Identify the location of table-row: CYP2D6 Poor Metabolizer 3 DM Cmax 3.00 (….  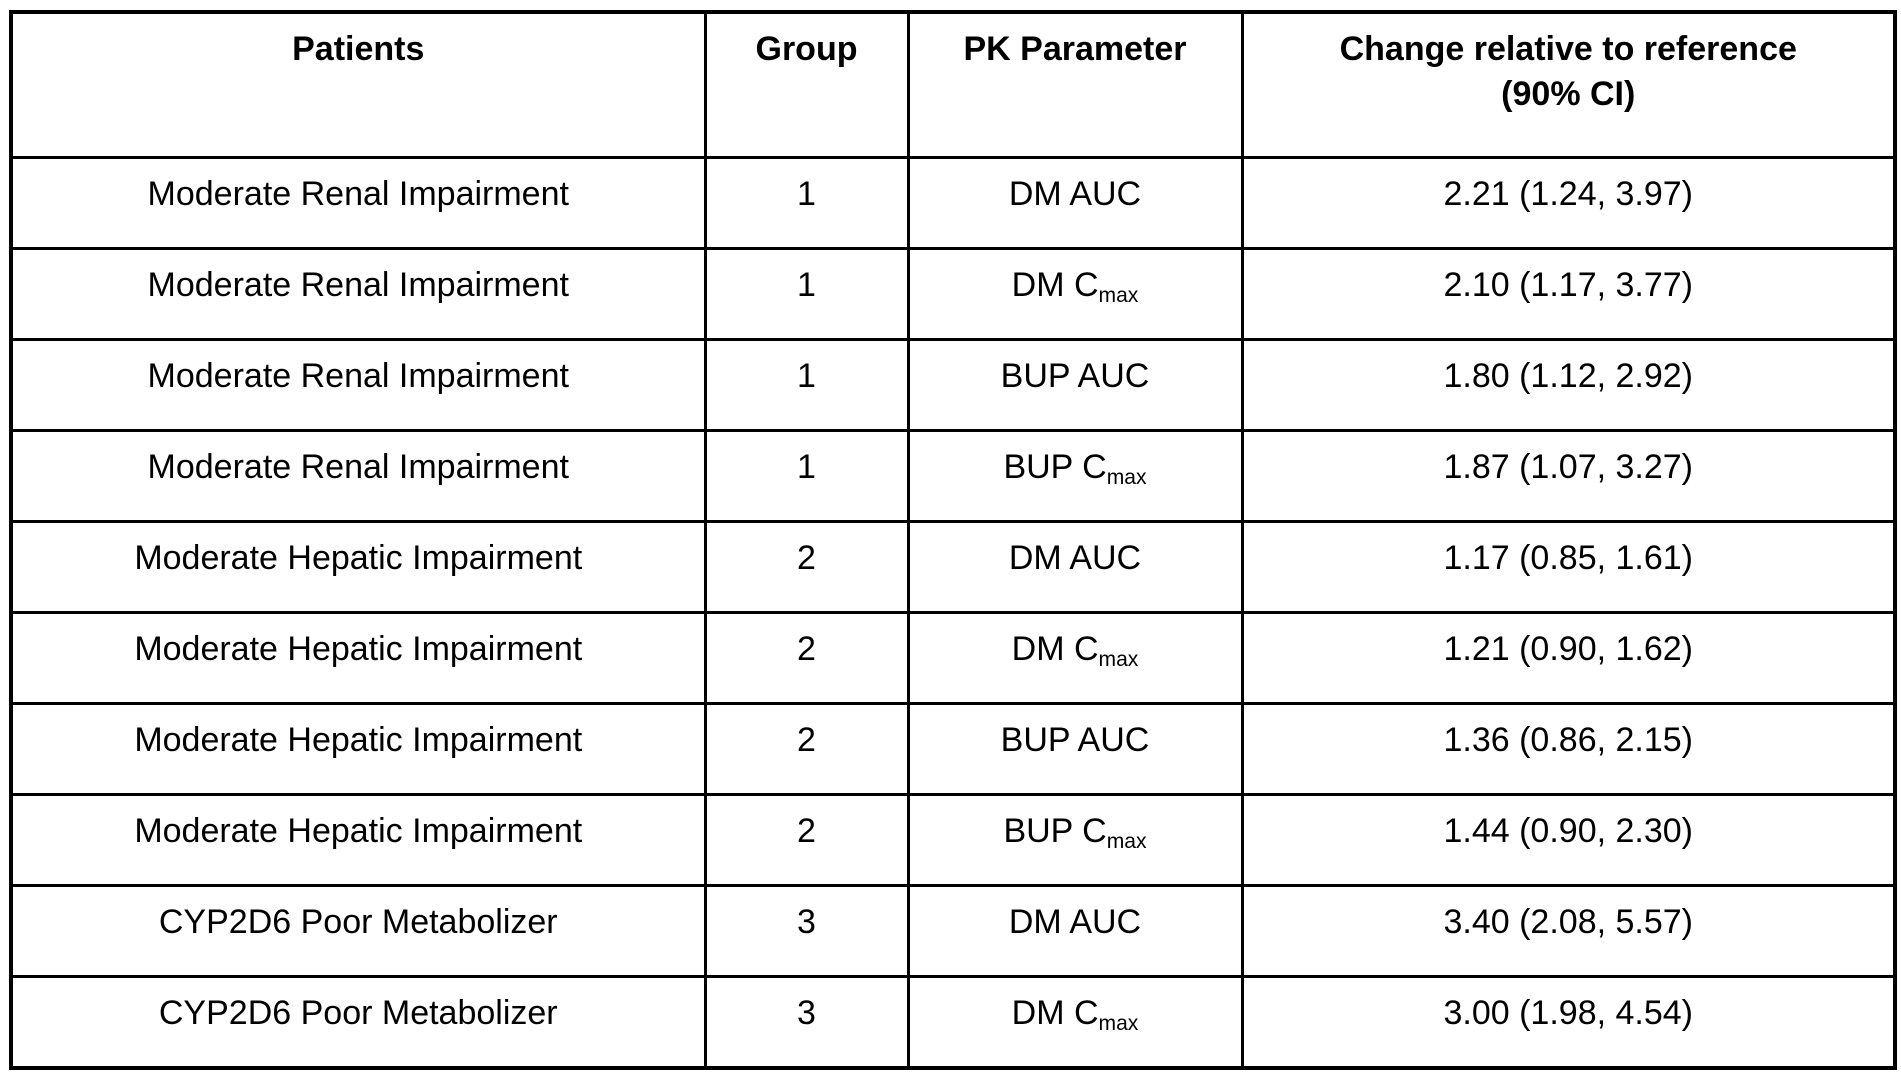
(953, 1022).